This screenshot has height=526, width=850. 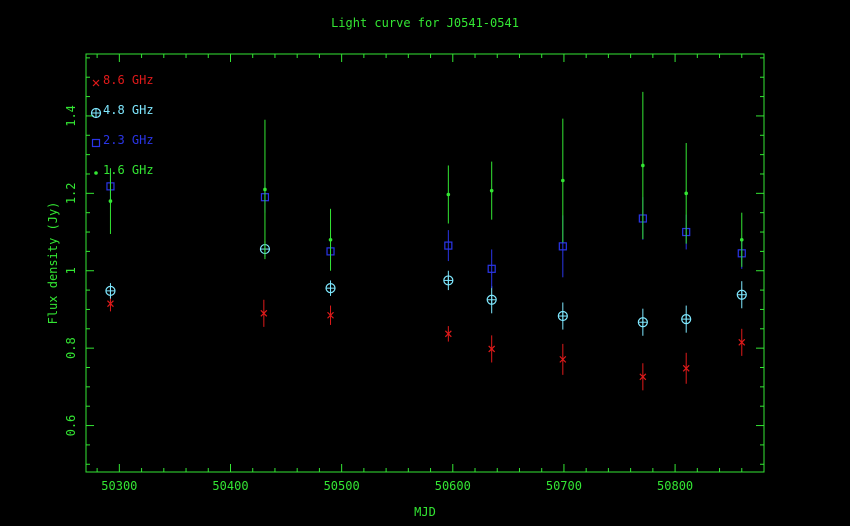 I want to click on x-tick-label: 50400, so click(x=230, y=486).